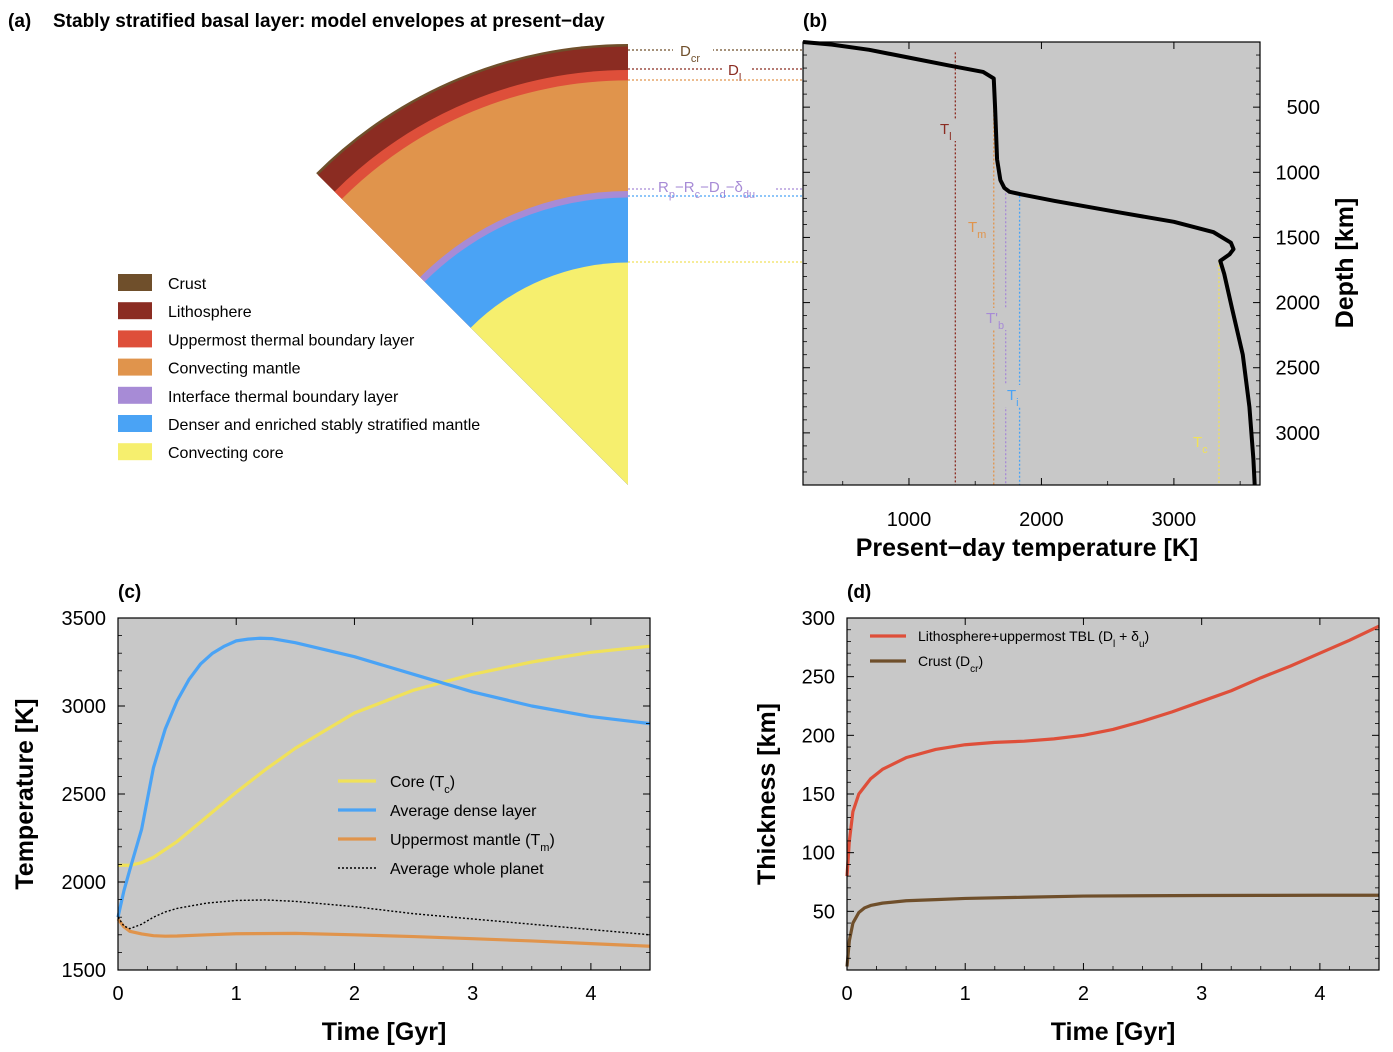 Image resolution: width=1393 pixels, height=1052 pixels. Describe the element at coordinates (909, 520) in the screenshot. I see `x-tick-label: 1000` at that location.